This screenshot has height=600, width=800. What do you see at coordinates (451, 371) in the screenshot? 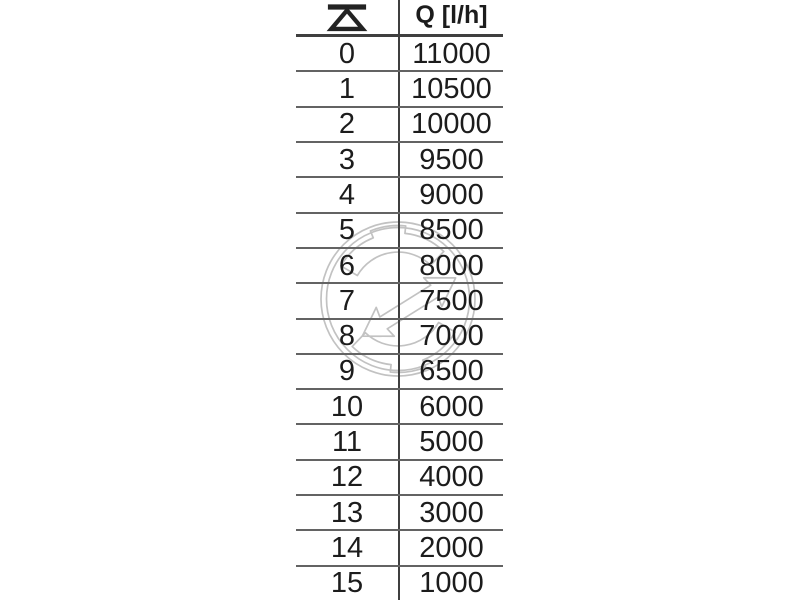
I see `flow-cell: 6500` at bounding box center [451, 371].